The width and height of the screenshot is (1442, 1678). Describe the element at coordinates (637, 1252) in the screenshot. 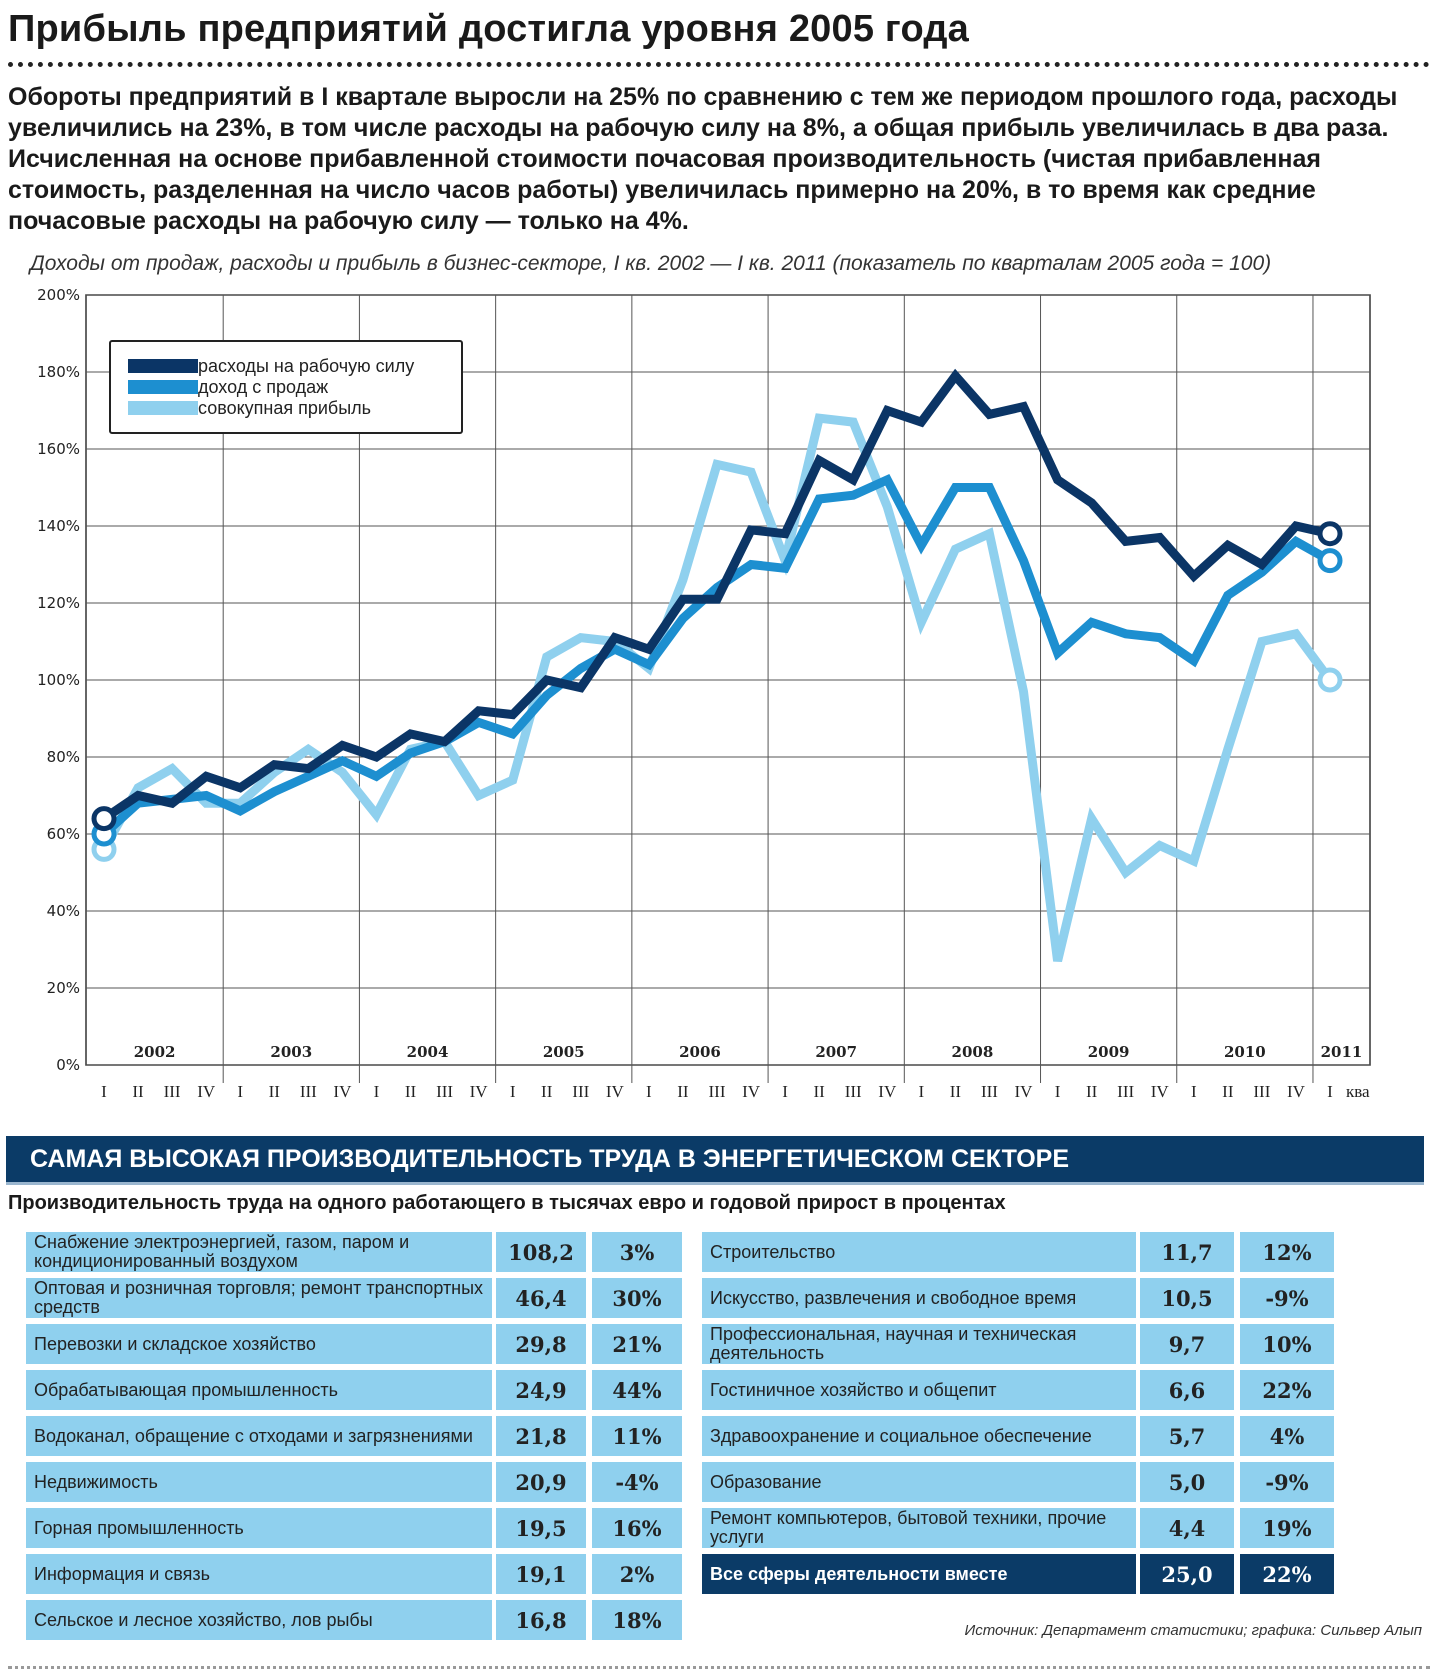

I see `growth-percent: 3%` at that location.